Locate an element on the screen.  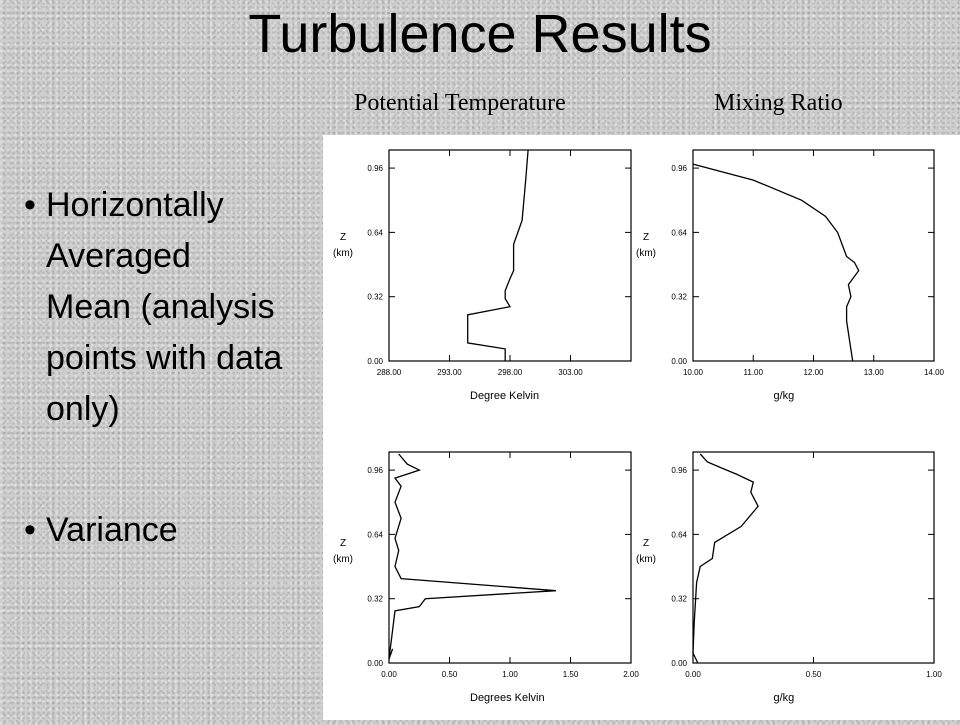
x-tick-label: 2.00 is located at coordinates (631, 674).